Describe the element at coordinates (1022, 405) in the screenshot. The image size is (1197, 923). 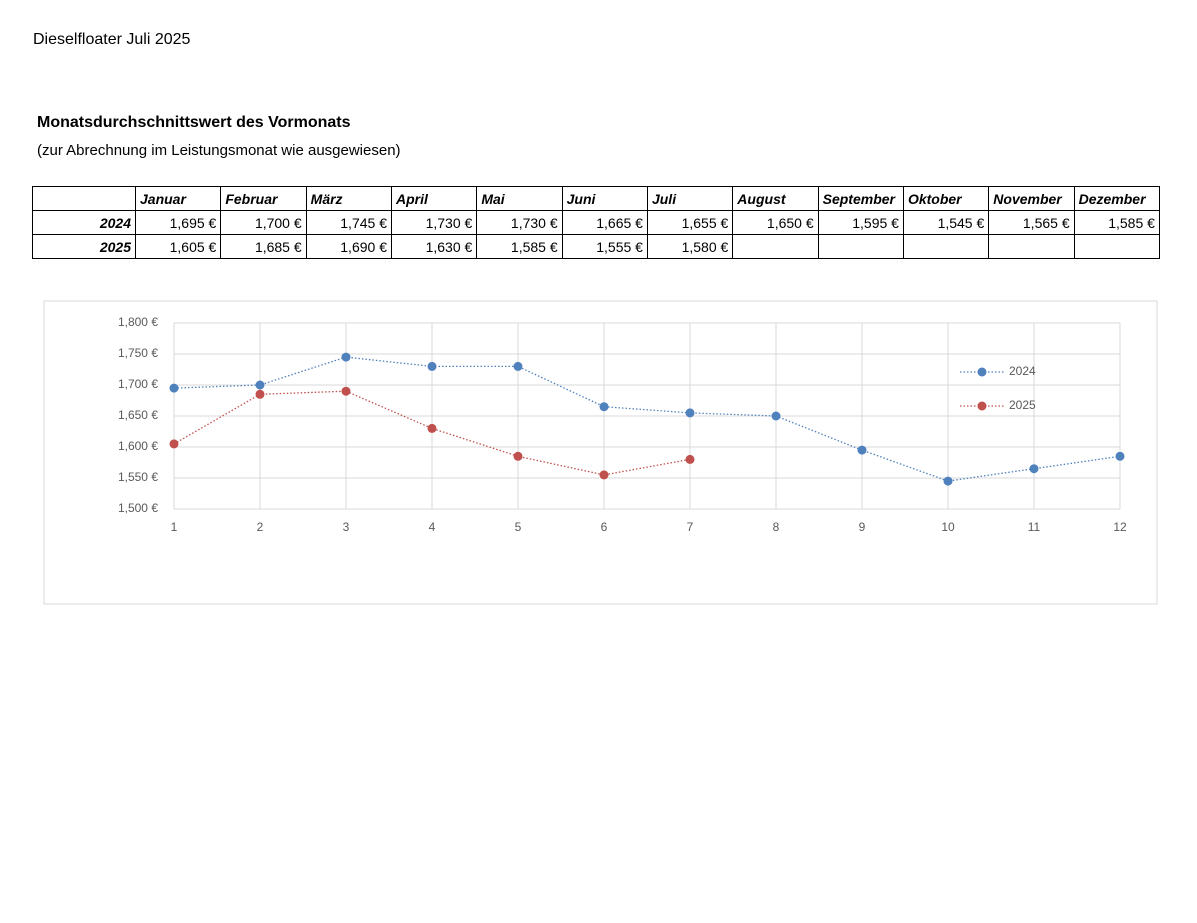
I see `legend-label: 2025` at that location.